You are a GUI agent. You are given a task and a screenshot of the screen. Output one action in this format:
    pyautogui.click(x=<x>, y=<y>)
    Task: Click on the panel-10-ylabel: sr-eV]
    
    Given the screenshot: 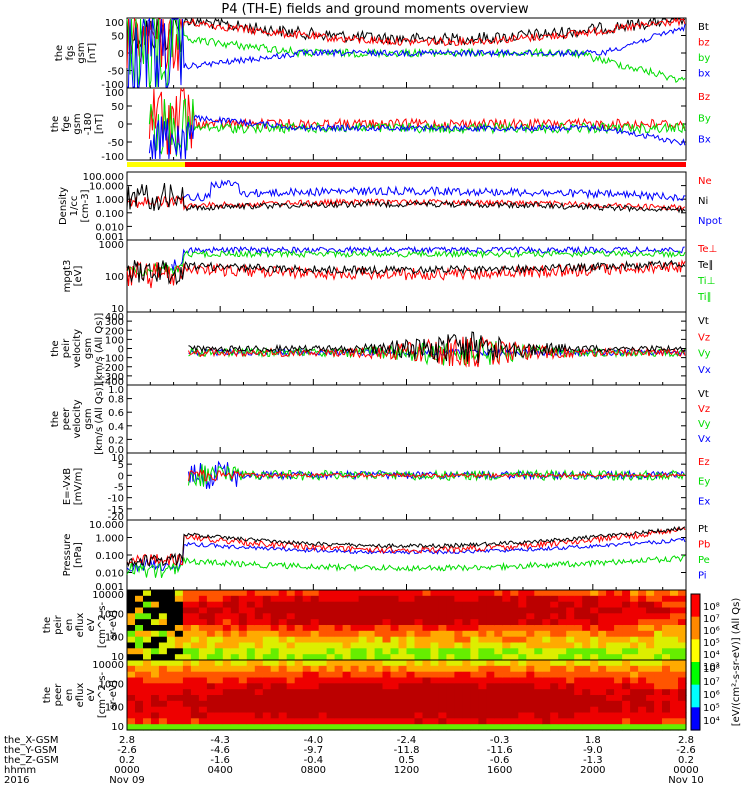 What is the action you would take?
    pyautogui.click(x=113, y=694)
    